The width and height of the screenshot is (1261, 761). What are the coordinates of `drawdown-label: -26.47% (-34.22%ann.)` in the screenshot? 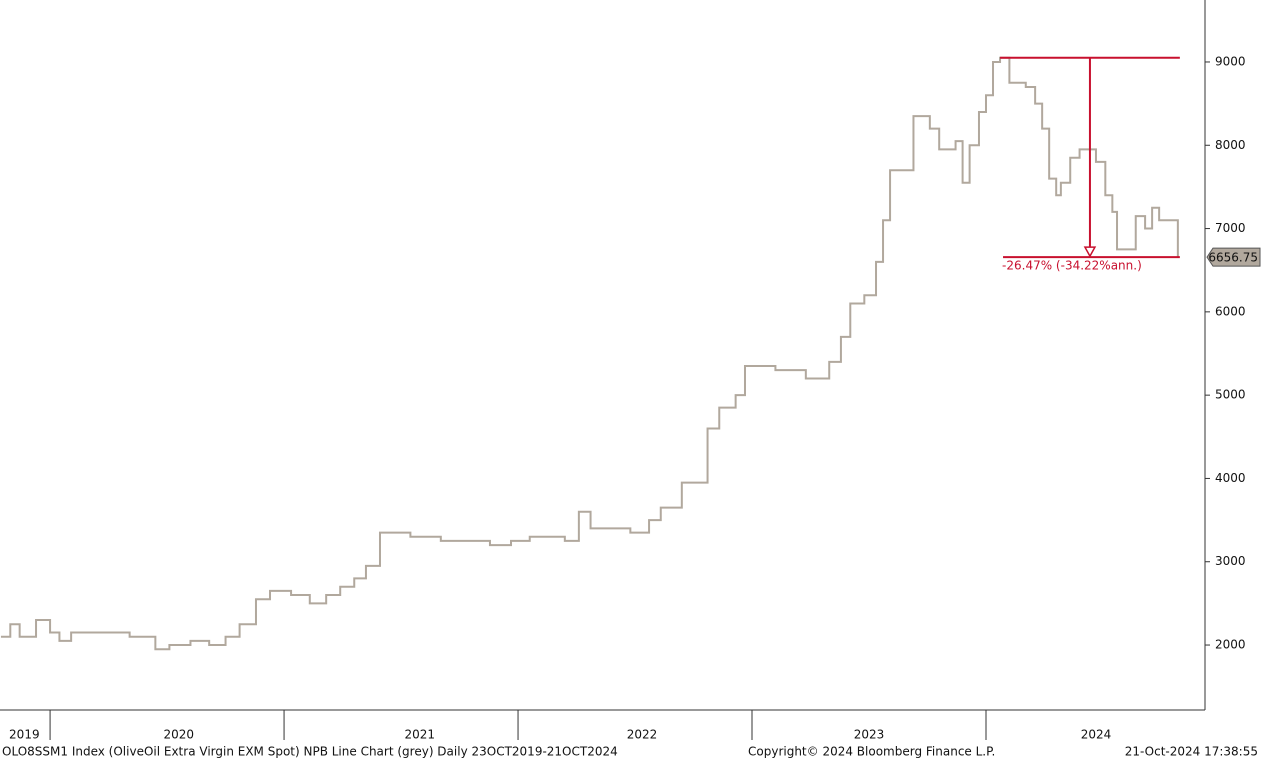 It's located at (1072, 266).